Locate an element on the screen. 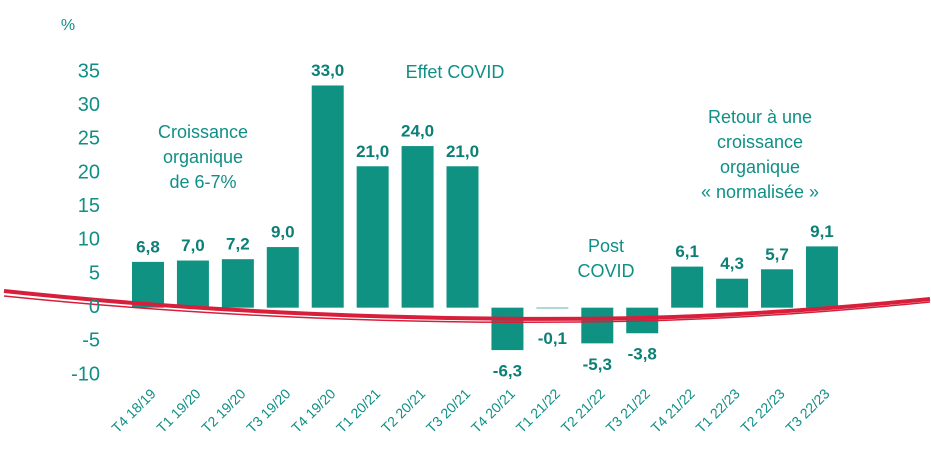 The image size is (931, 454). value-label: 9,1 is located at coordinates (822, 231).